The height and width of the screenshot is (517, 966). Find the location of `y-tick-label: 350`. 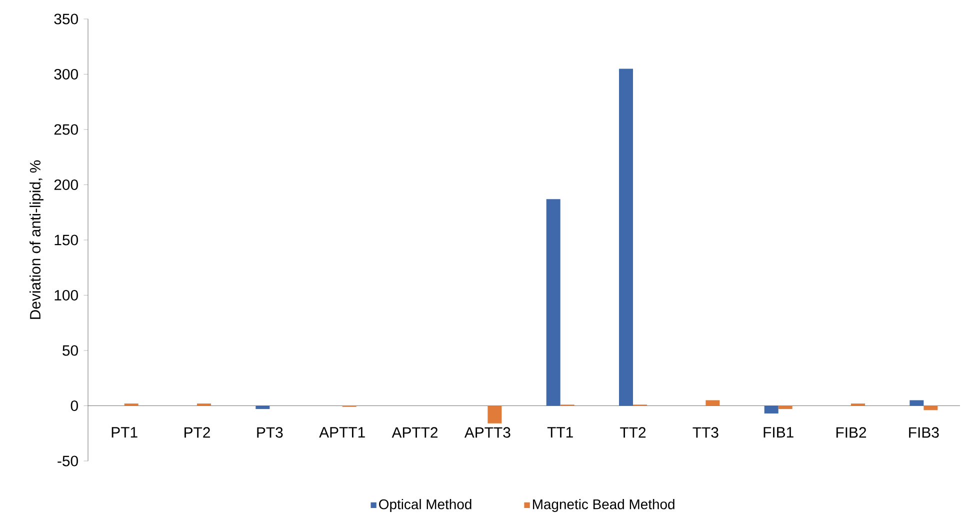

y-tick-label: 350 is located at coordinates (66, 19).